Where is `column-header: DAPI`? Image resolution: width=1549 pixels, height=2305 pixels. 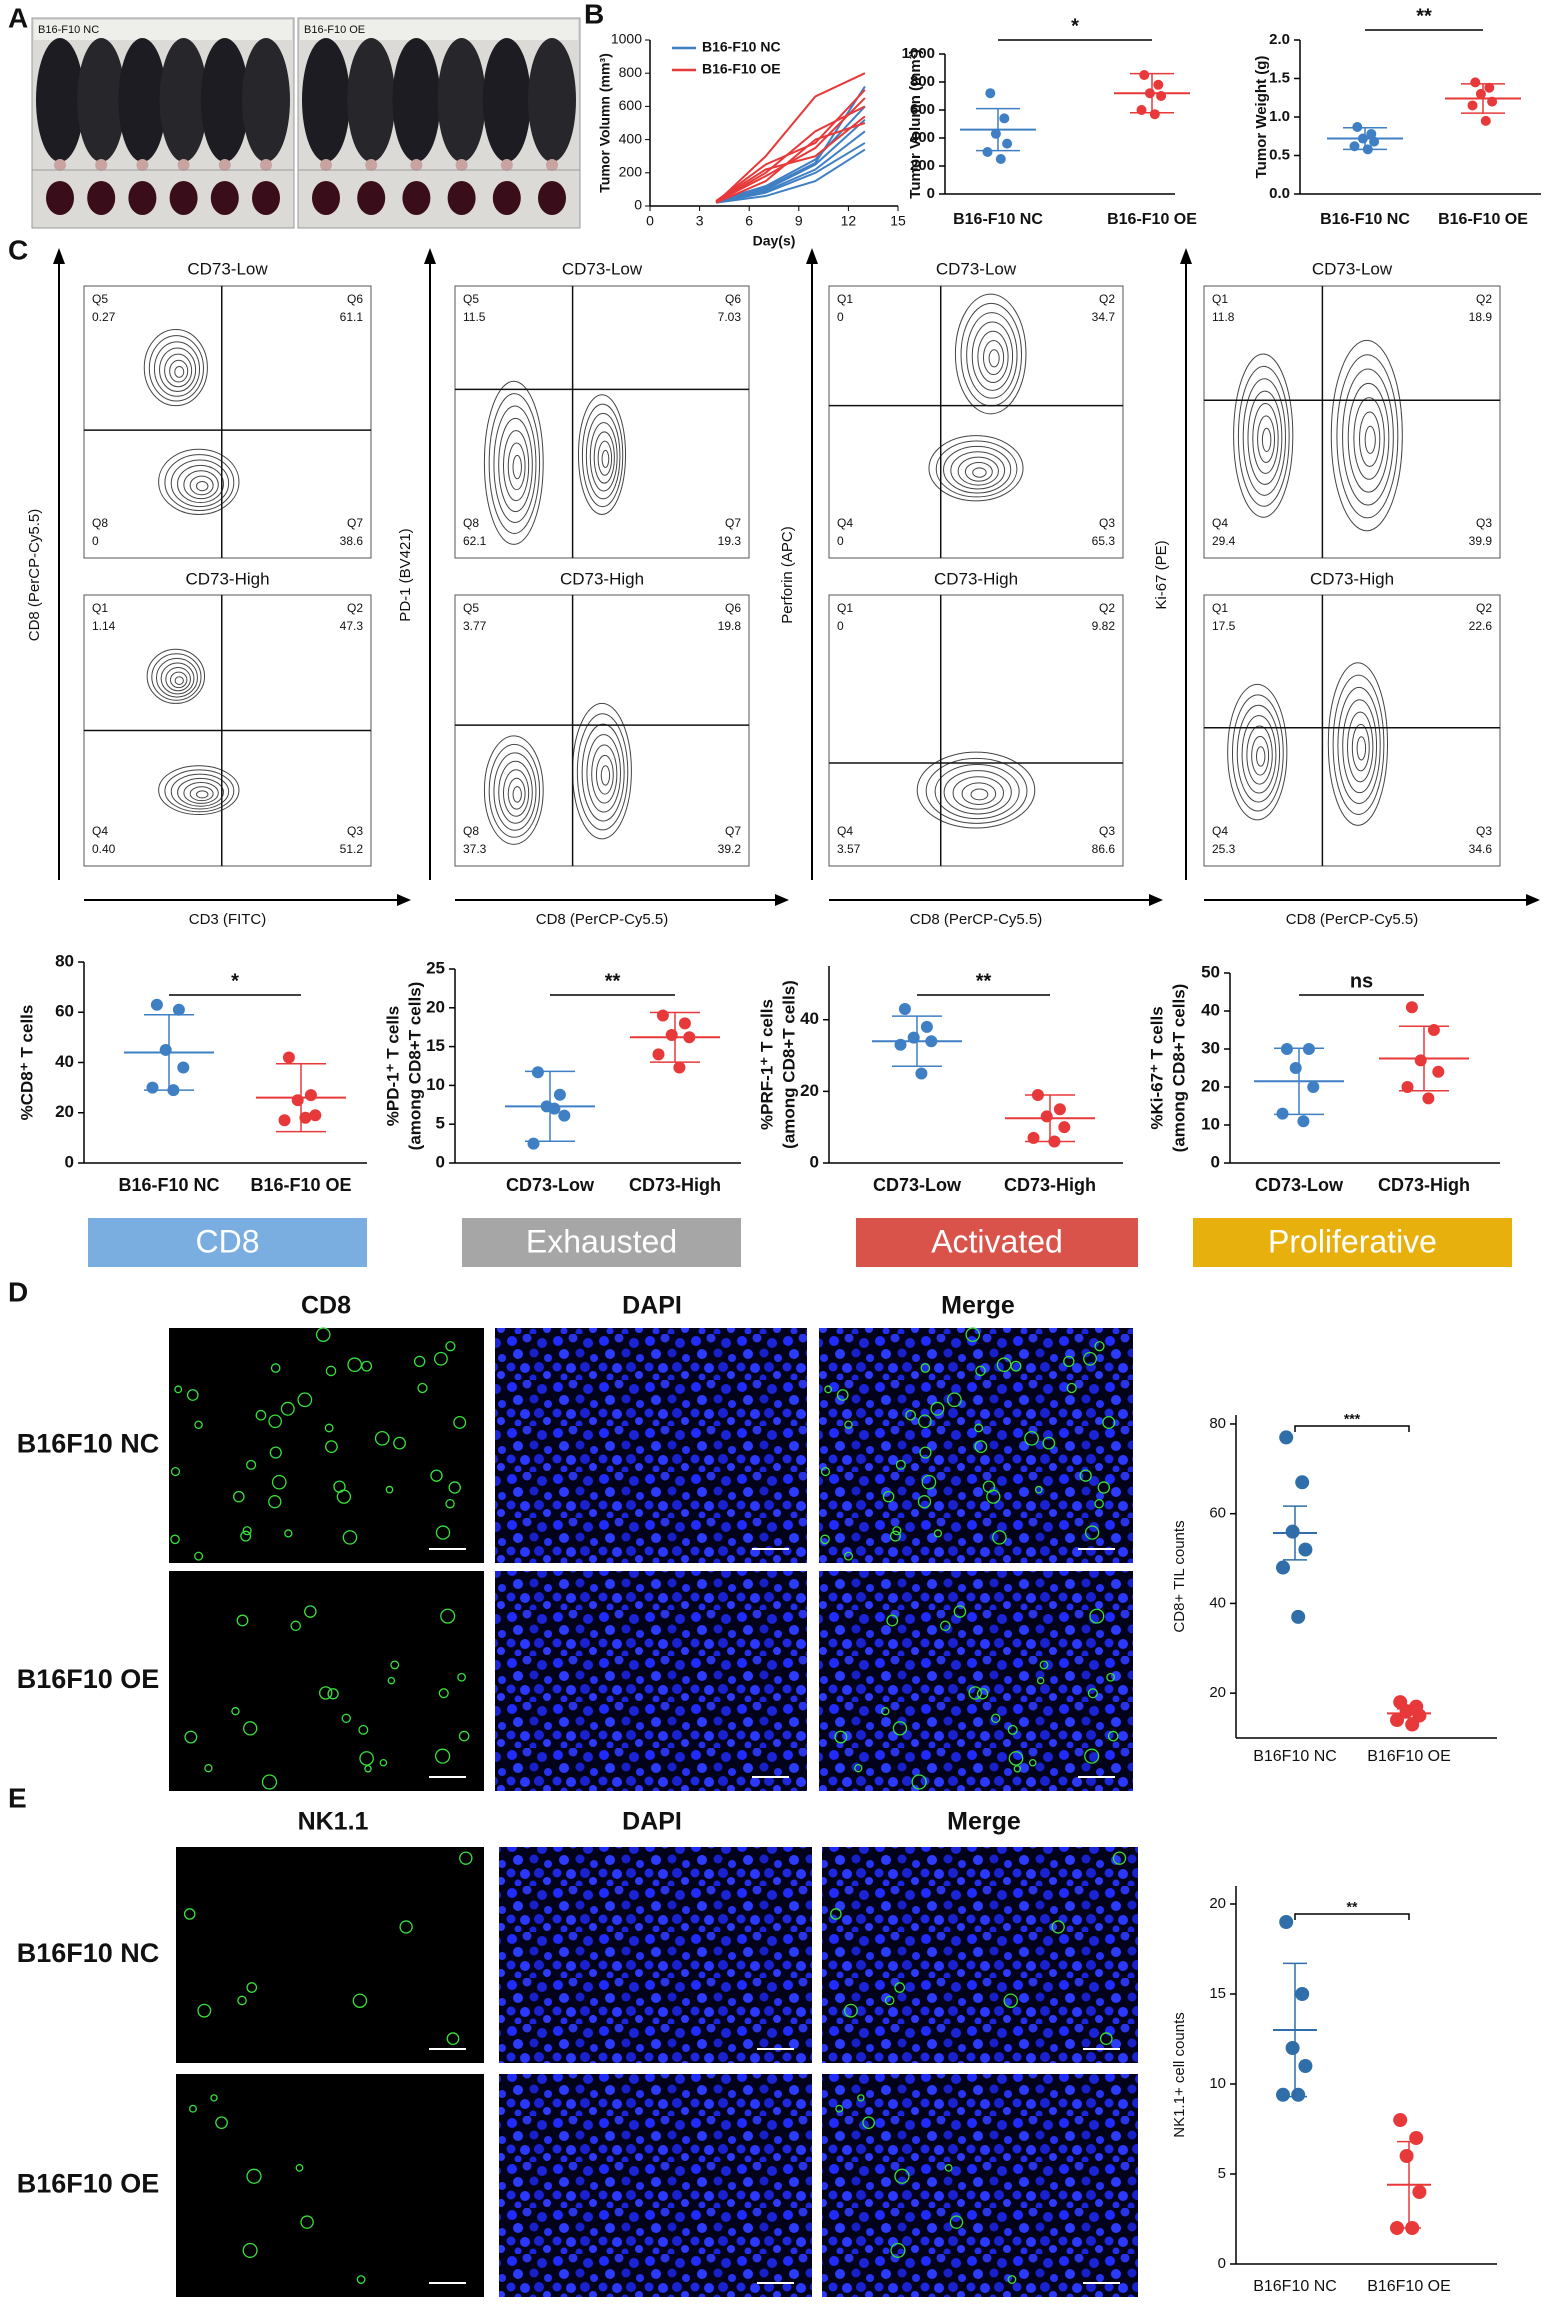
column-header: DAPI is located at coordinates (652, 1306).